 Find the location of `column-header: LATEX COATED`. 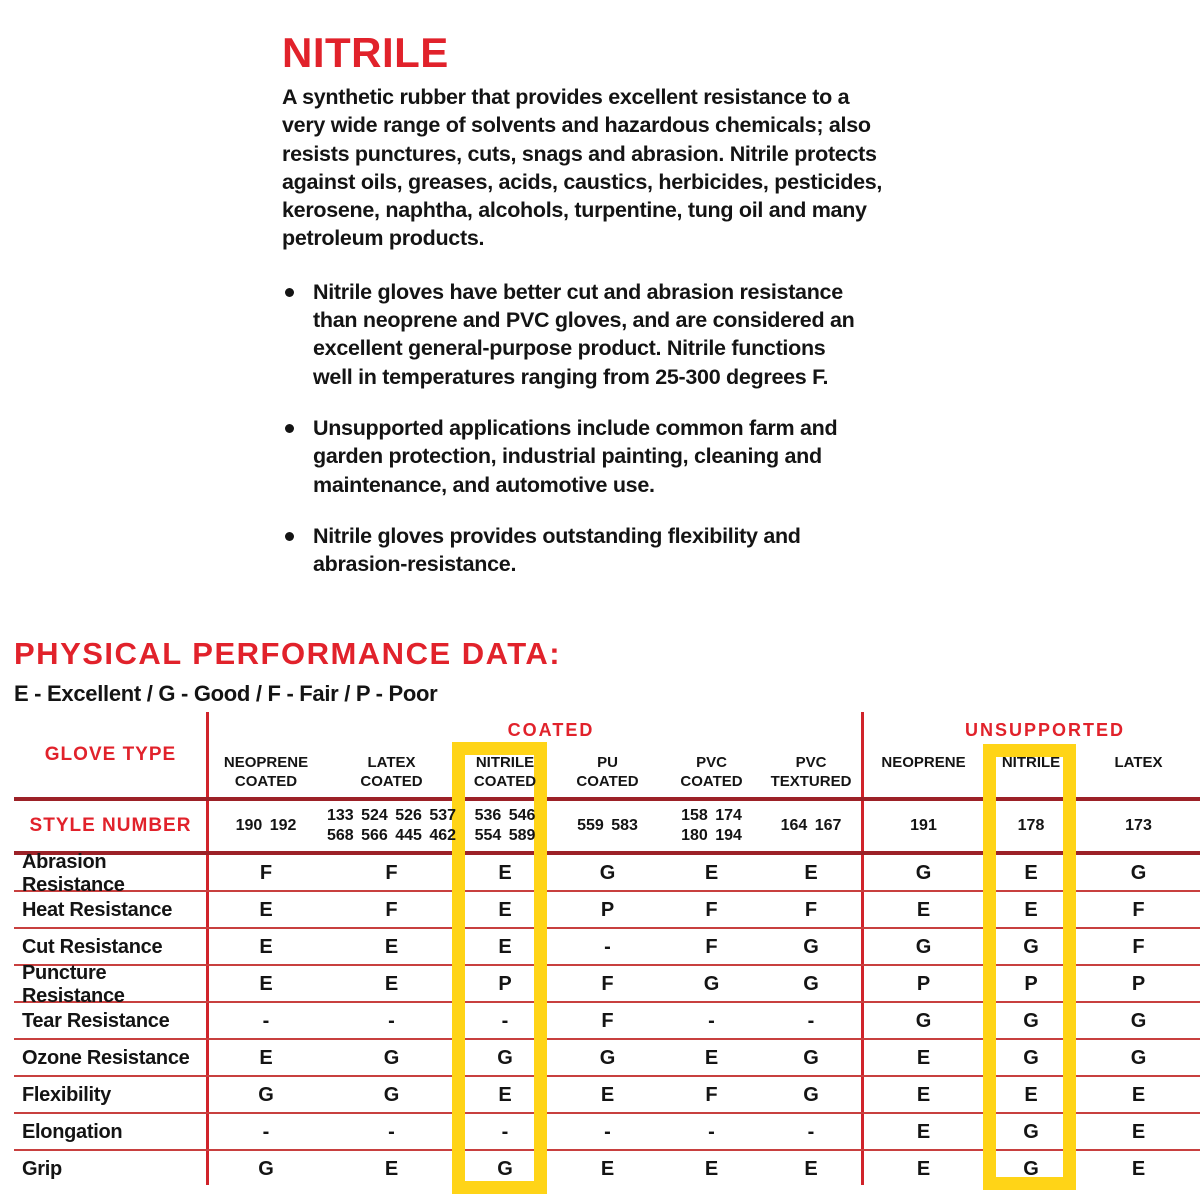

column-header: LATEX COATED is located at coordinates (391, 772).